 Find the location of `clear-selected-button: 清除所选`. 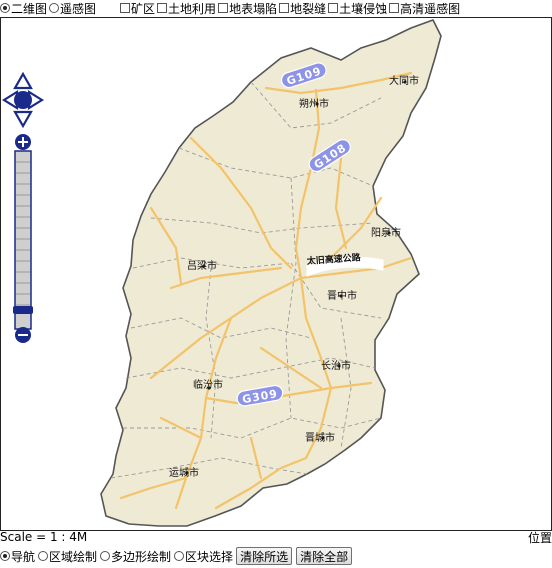

clear-selected-button: 清除所选 is located at coordinates (264, 556).